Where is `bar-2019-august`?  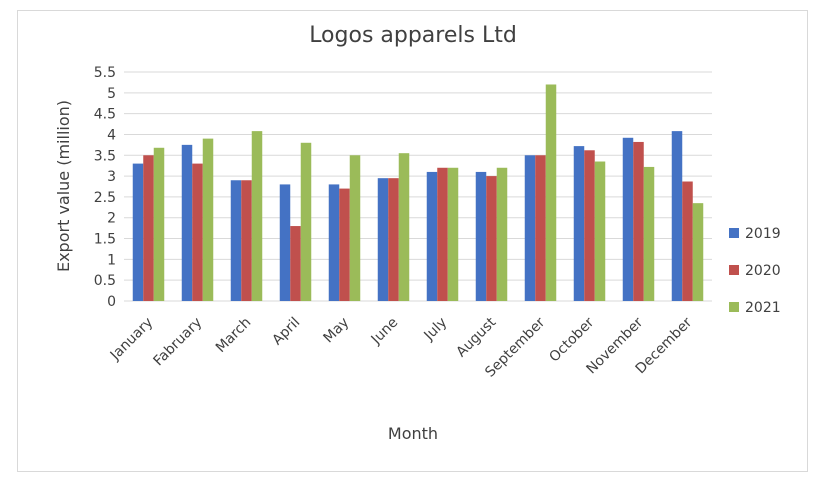
bar-2019-august is located at coordinates (481, 236).